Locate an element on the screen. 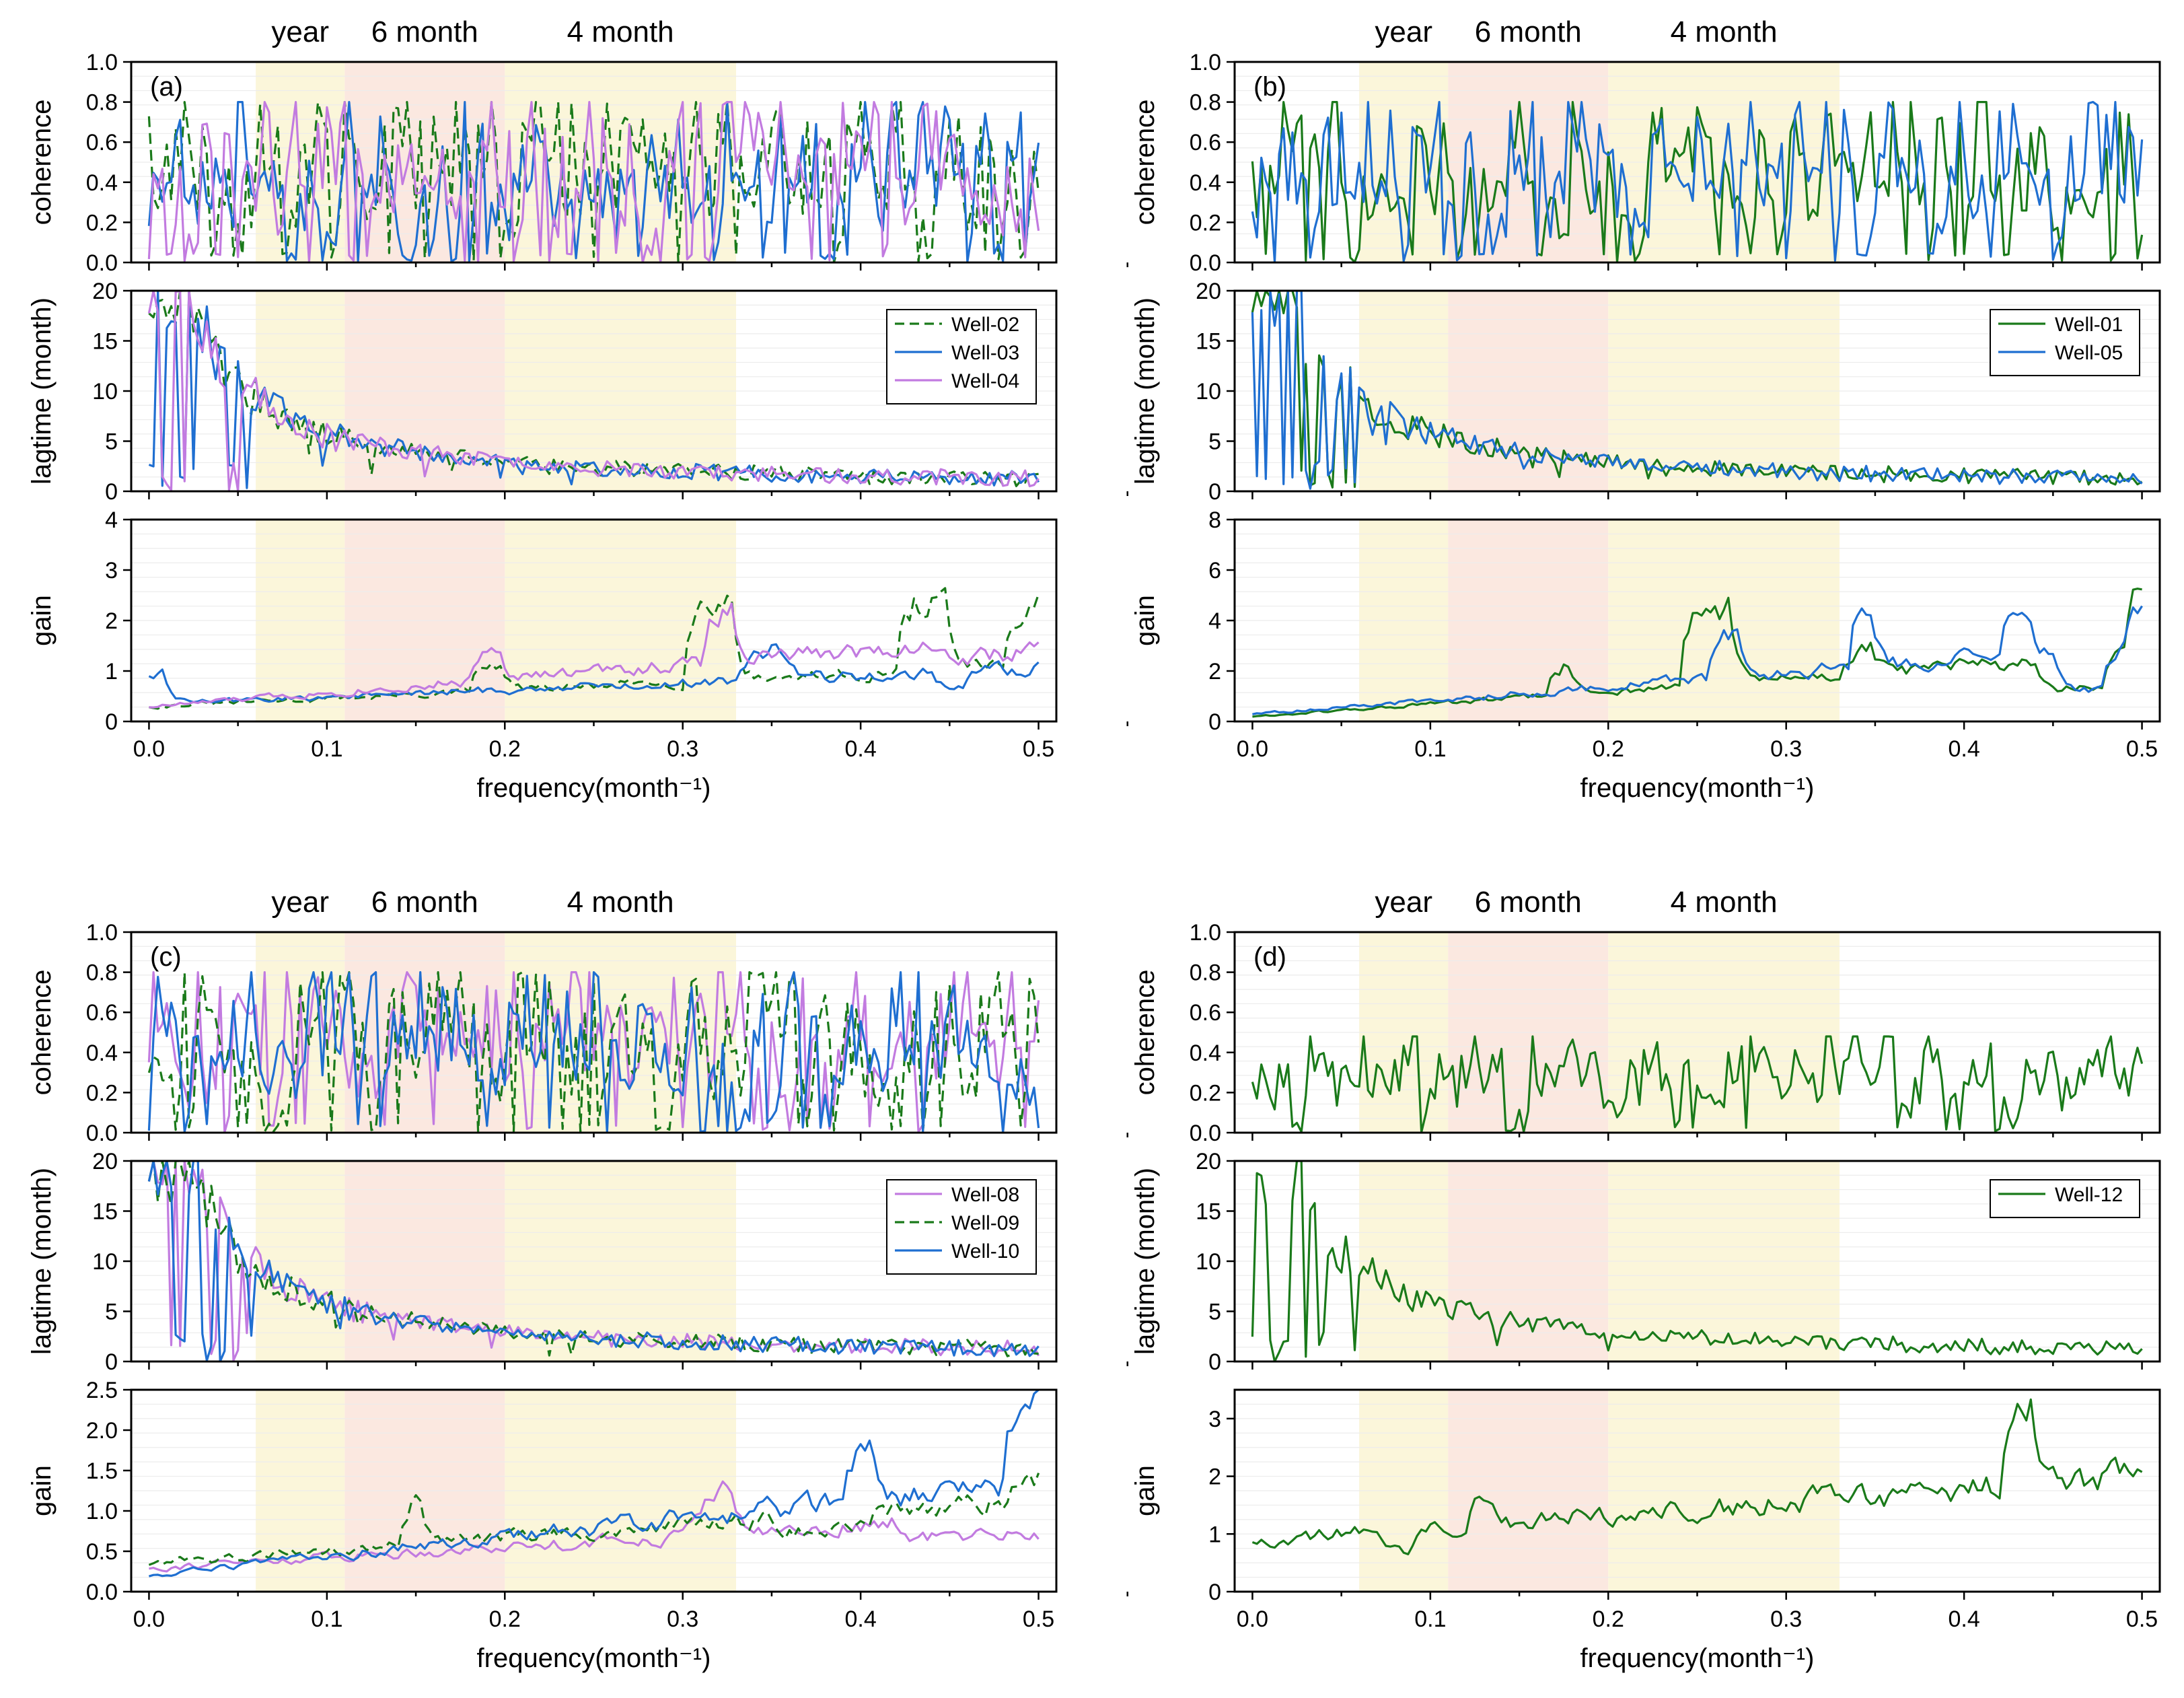 This screenshot has height=1698, width=2184. y-tick-label: 2.0 is located at coordinates (102, 1431).